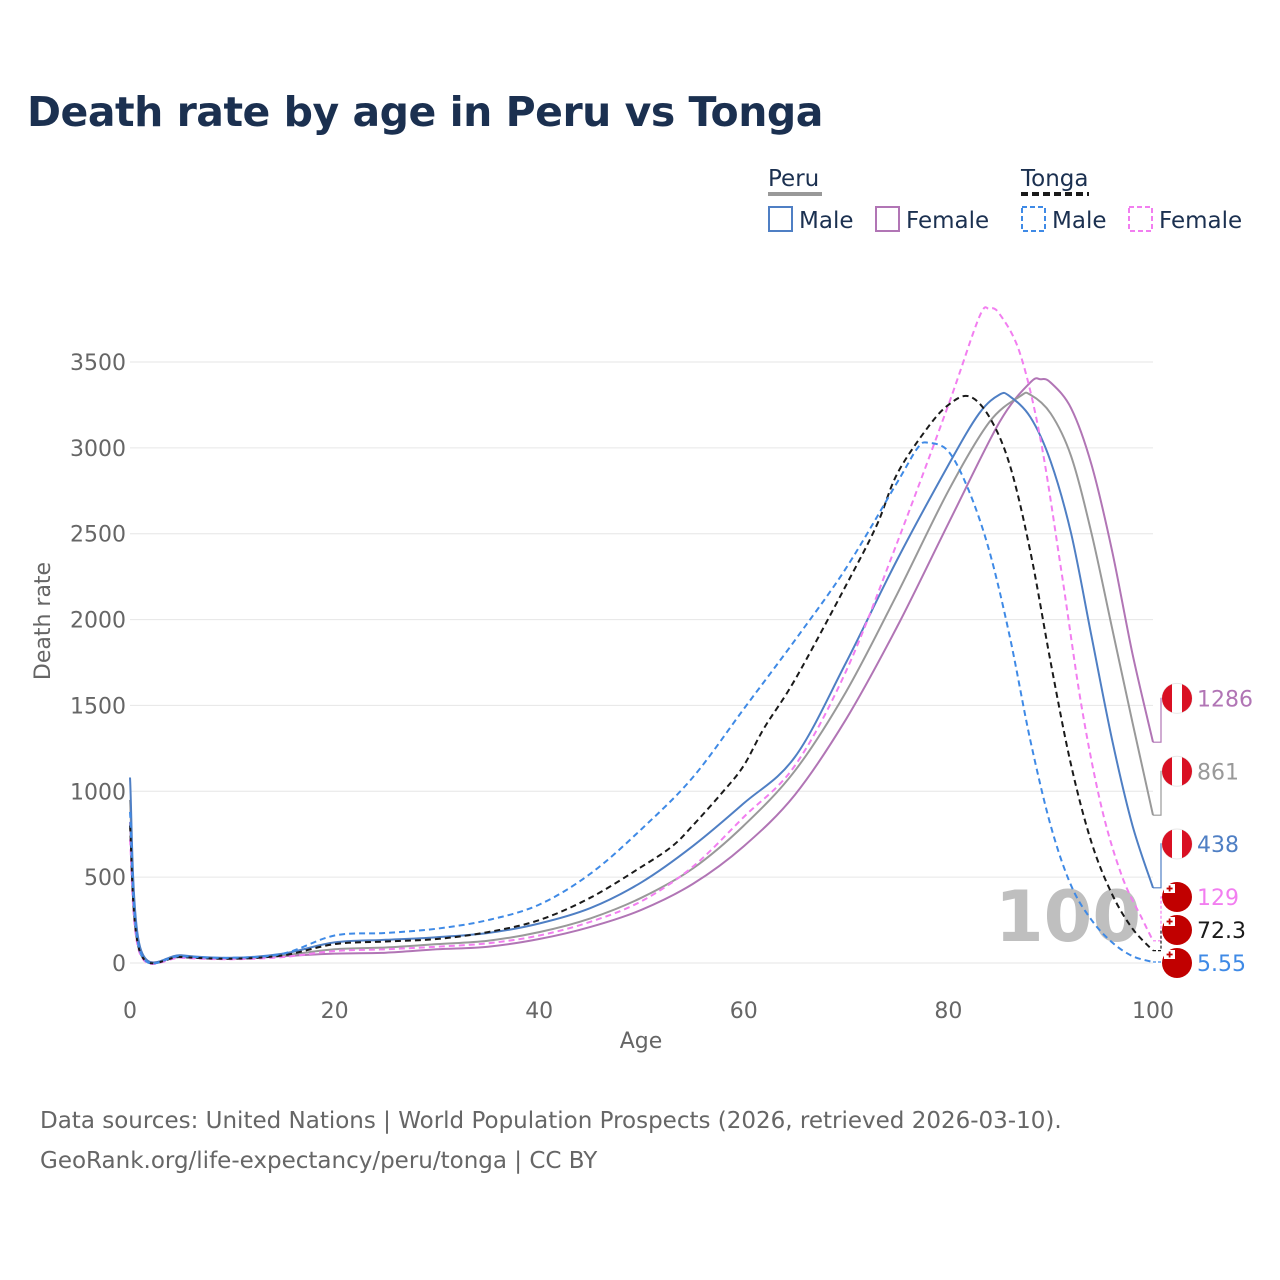 This screenshot has width=1280, height=1280. Describe the element at coordinates (1196, 912) in the screenshot. I see `end-label-tonga-female: 129` at that location.